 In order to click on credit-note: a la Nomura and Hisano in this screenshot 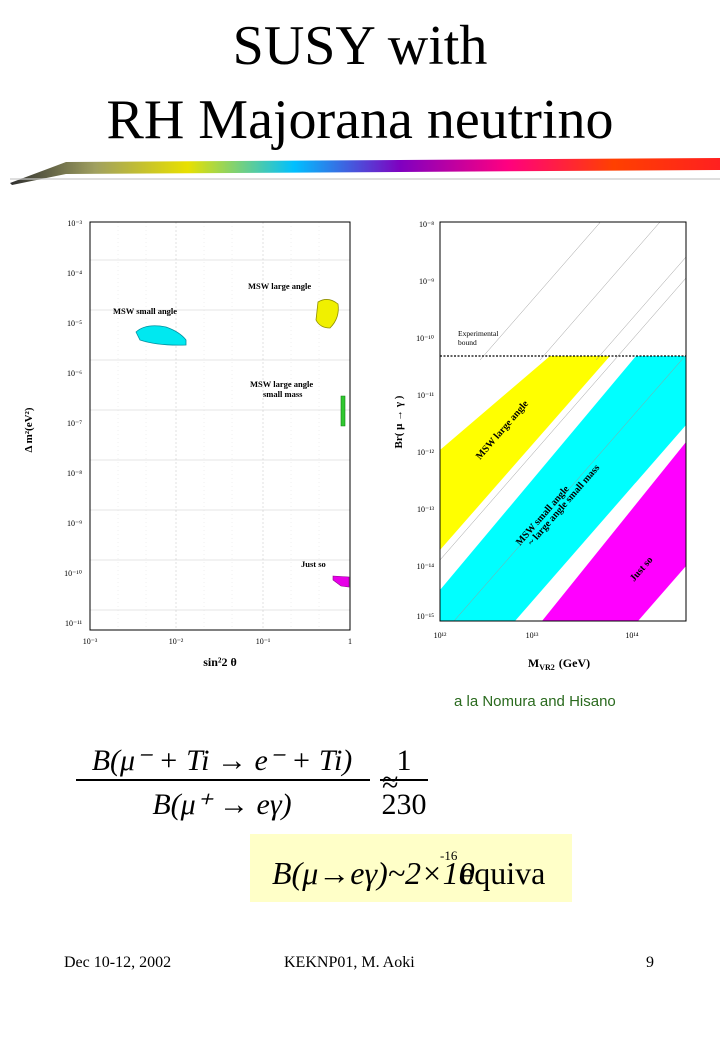, I will do `click(535, 701)`.